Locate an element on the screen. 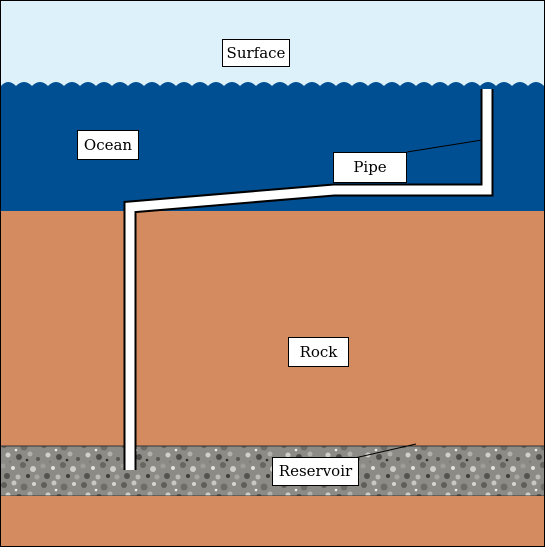 The height and width of the screenshot is (547, 545). reservoir-label: Reservoir is located at coordinates (315, 471).